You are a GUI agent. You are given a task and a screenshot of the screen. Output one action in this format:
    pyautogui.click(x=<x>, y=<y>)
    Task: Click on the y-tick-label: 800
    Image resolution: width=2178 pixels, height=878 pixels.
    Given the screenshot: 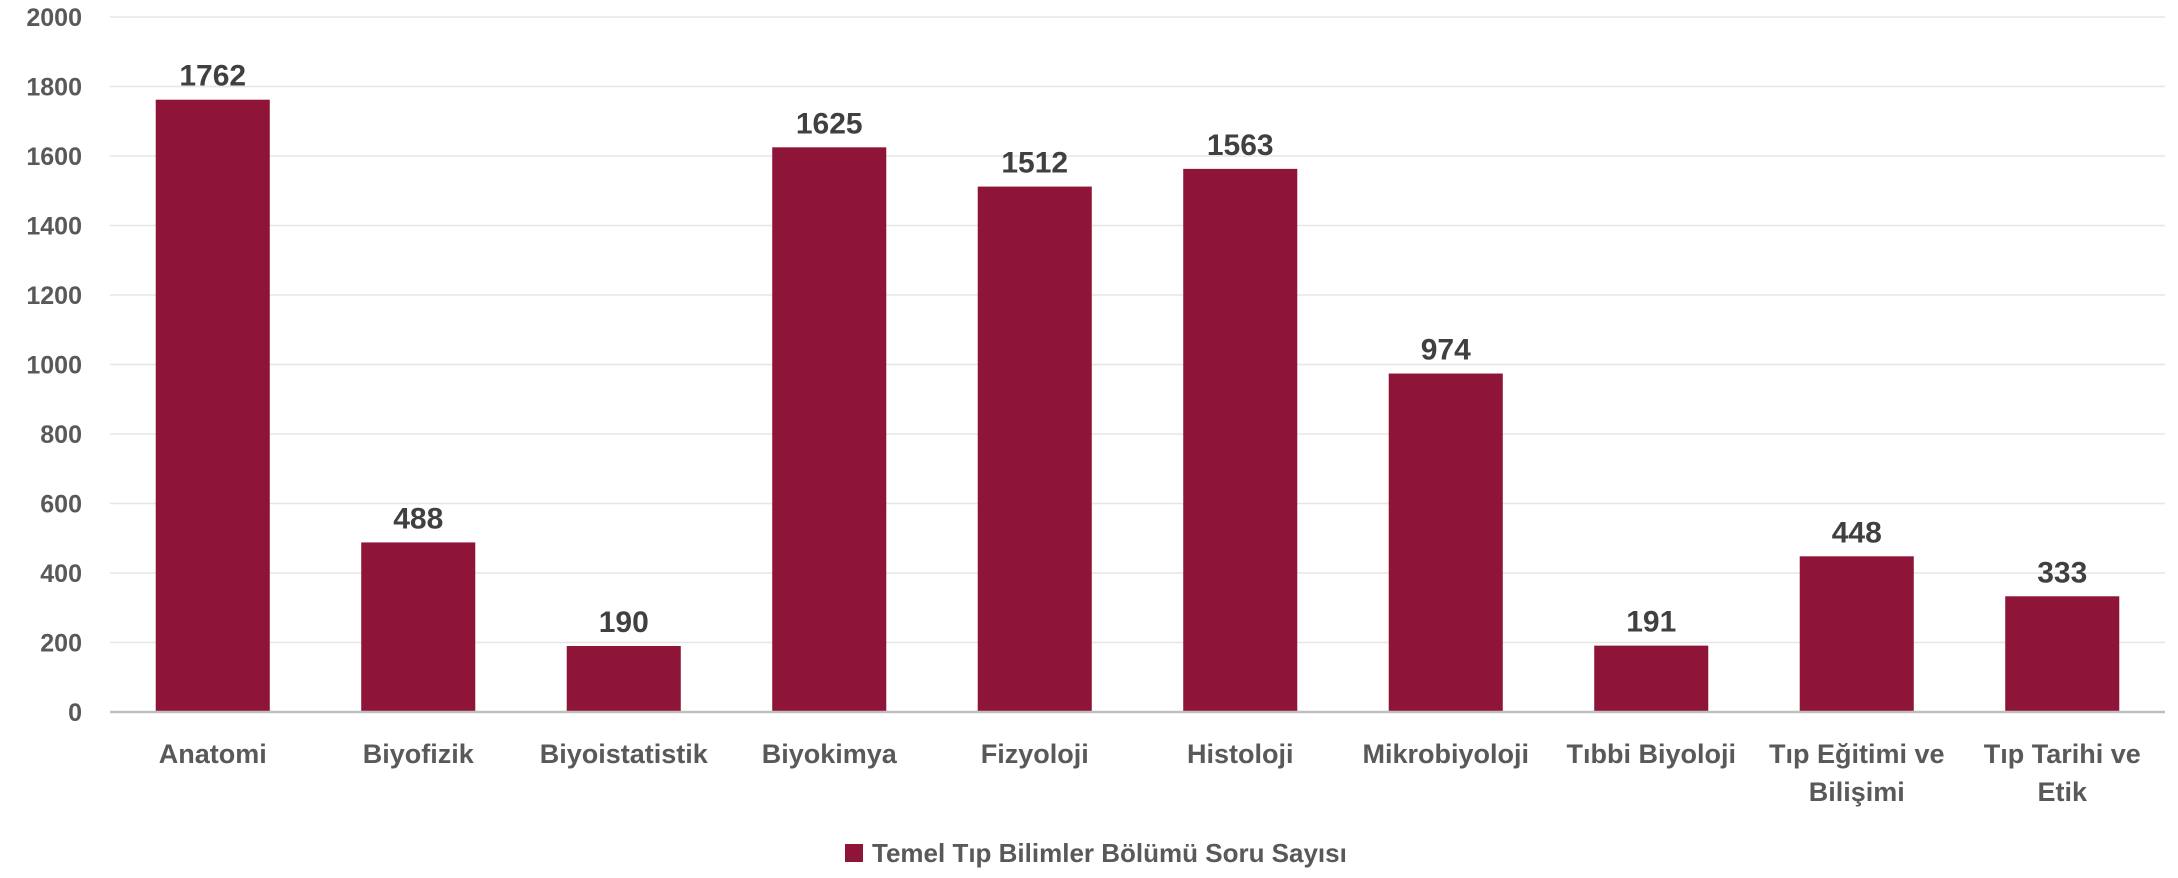 What is the action you would take?
    pyautogui.click(x=61, y=435)
    